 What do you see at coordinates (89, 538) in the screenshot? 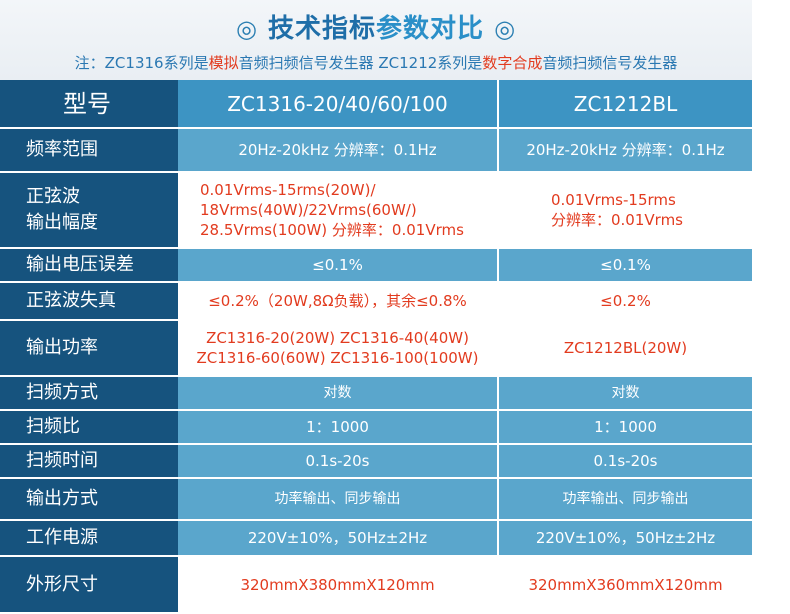
I see `row-label: 工作电源` at bounding box center [89, 538].